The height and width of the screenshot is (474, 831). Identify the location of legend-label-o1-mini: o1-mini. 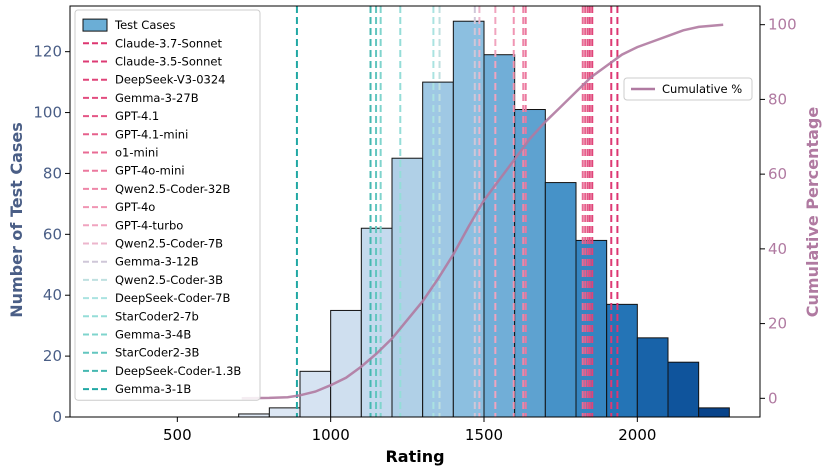
(136, 153).